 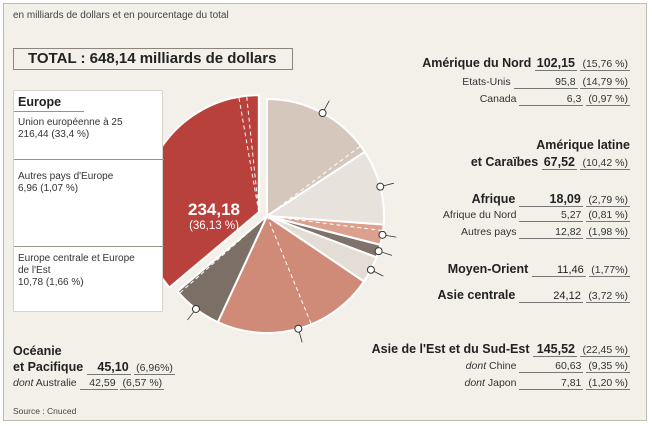 What do you see at coordinates (57, 58) in the screenshot?
I see `total-label: TOTAL :` at bounding box center [57, 58].